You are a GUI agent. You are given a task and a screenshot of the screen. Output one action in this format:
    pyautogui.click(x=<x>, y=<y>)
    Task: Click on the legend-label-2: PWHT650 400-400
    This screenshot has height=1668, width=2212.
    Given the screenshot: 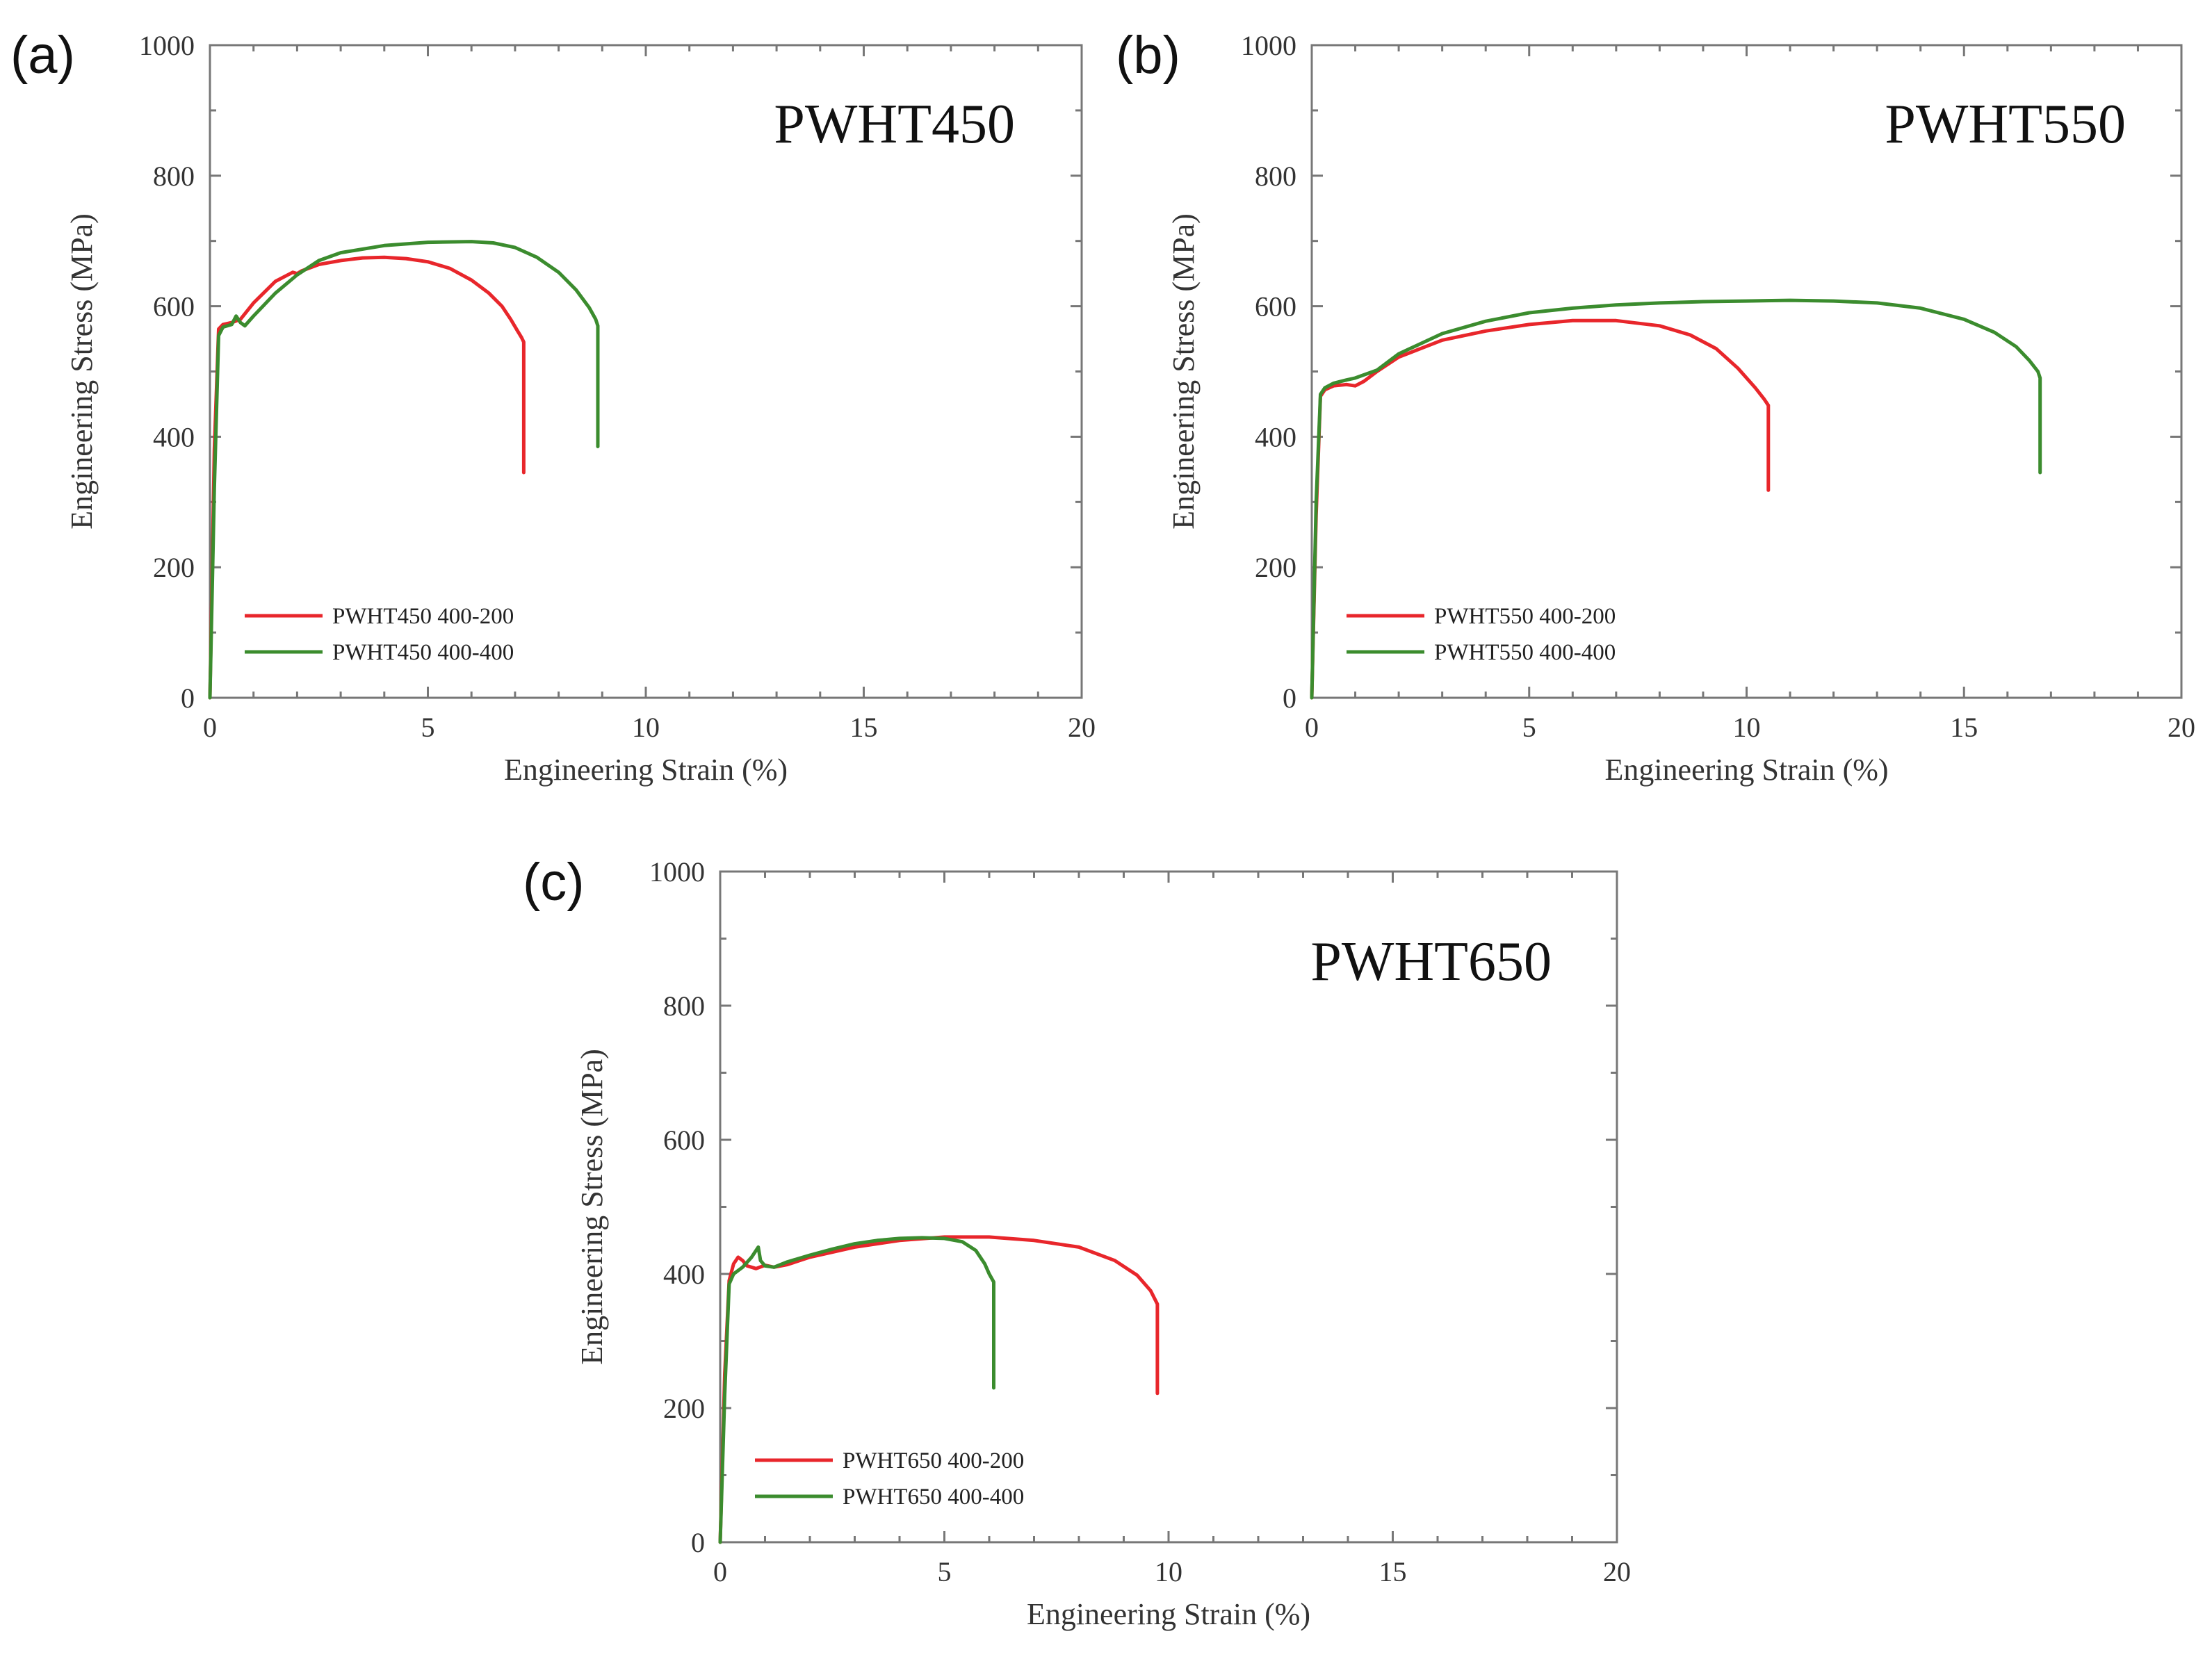 What is the action you would take?
    pyautogui.click(x=933, y=1497)
    